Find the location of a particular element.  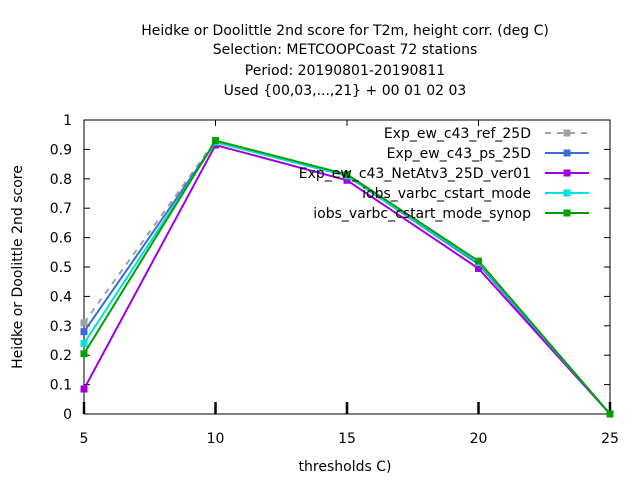

legend-item: Exp_ew_c43_NetAtv3_25D_ver01 is located at coordinates (444, 174).